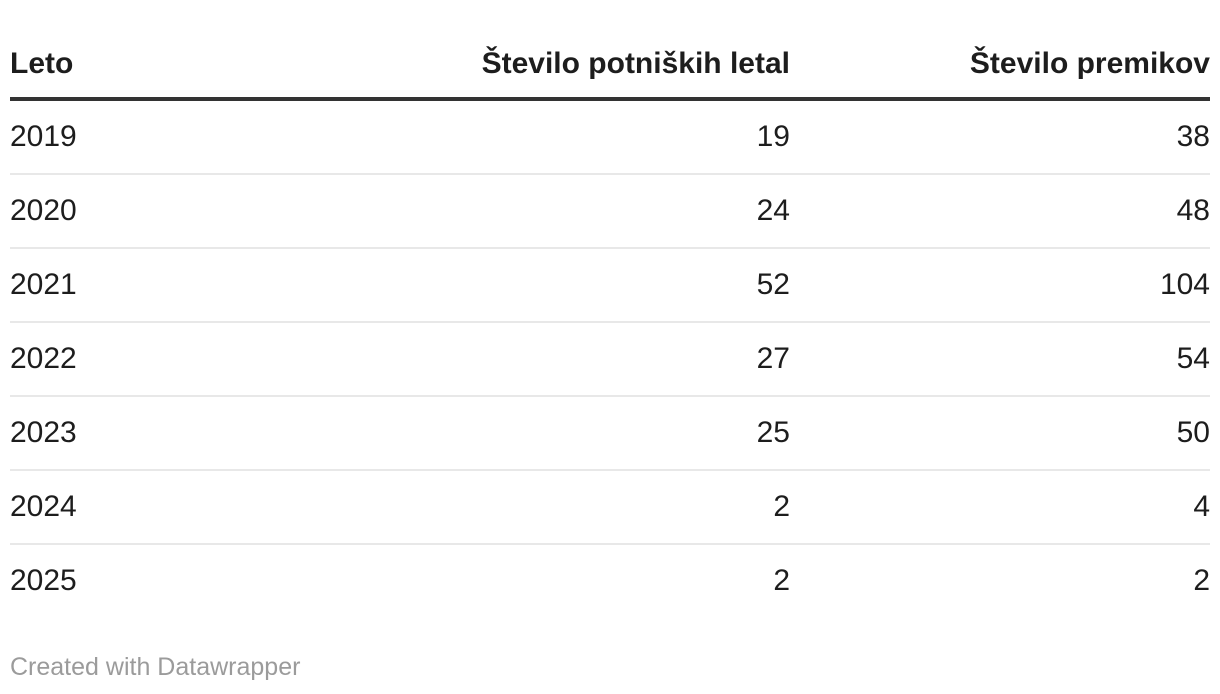 Image resolution: width=1220 pixels, height=694 pixels. I want to click on attribution-link: Created with Datawrapper, so click(155, 667).